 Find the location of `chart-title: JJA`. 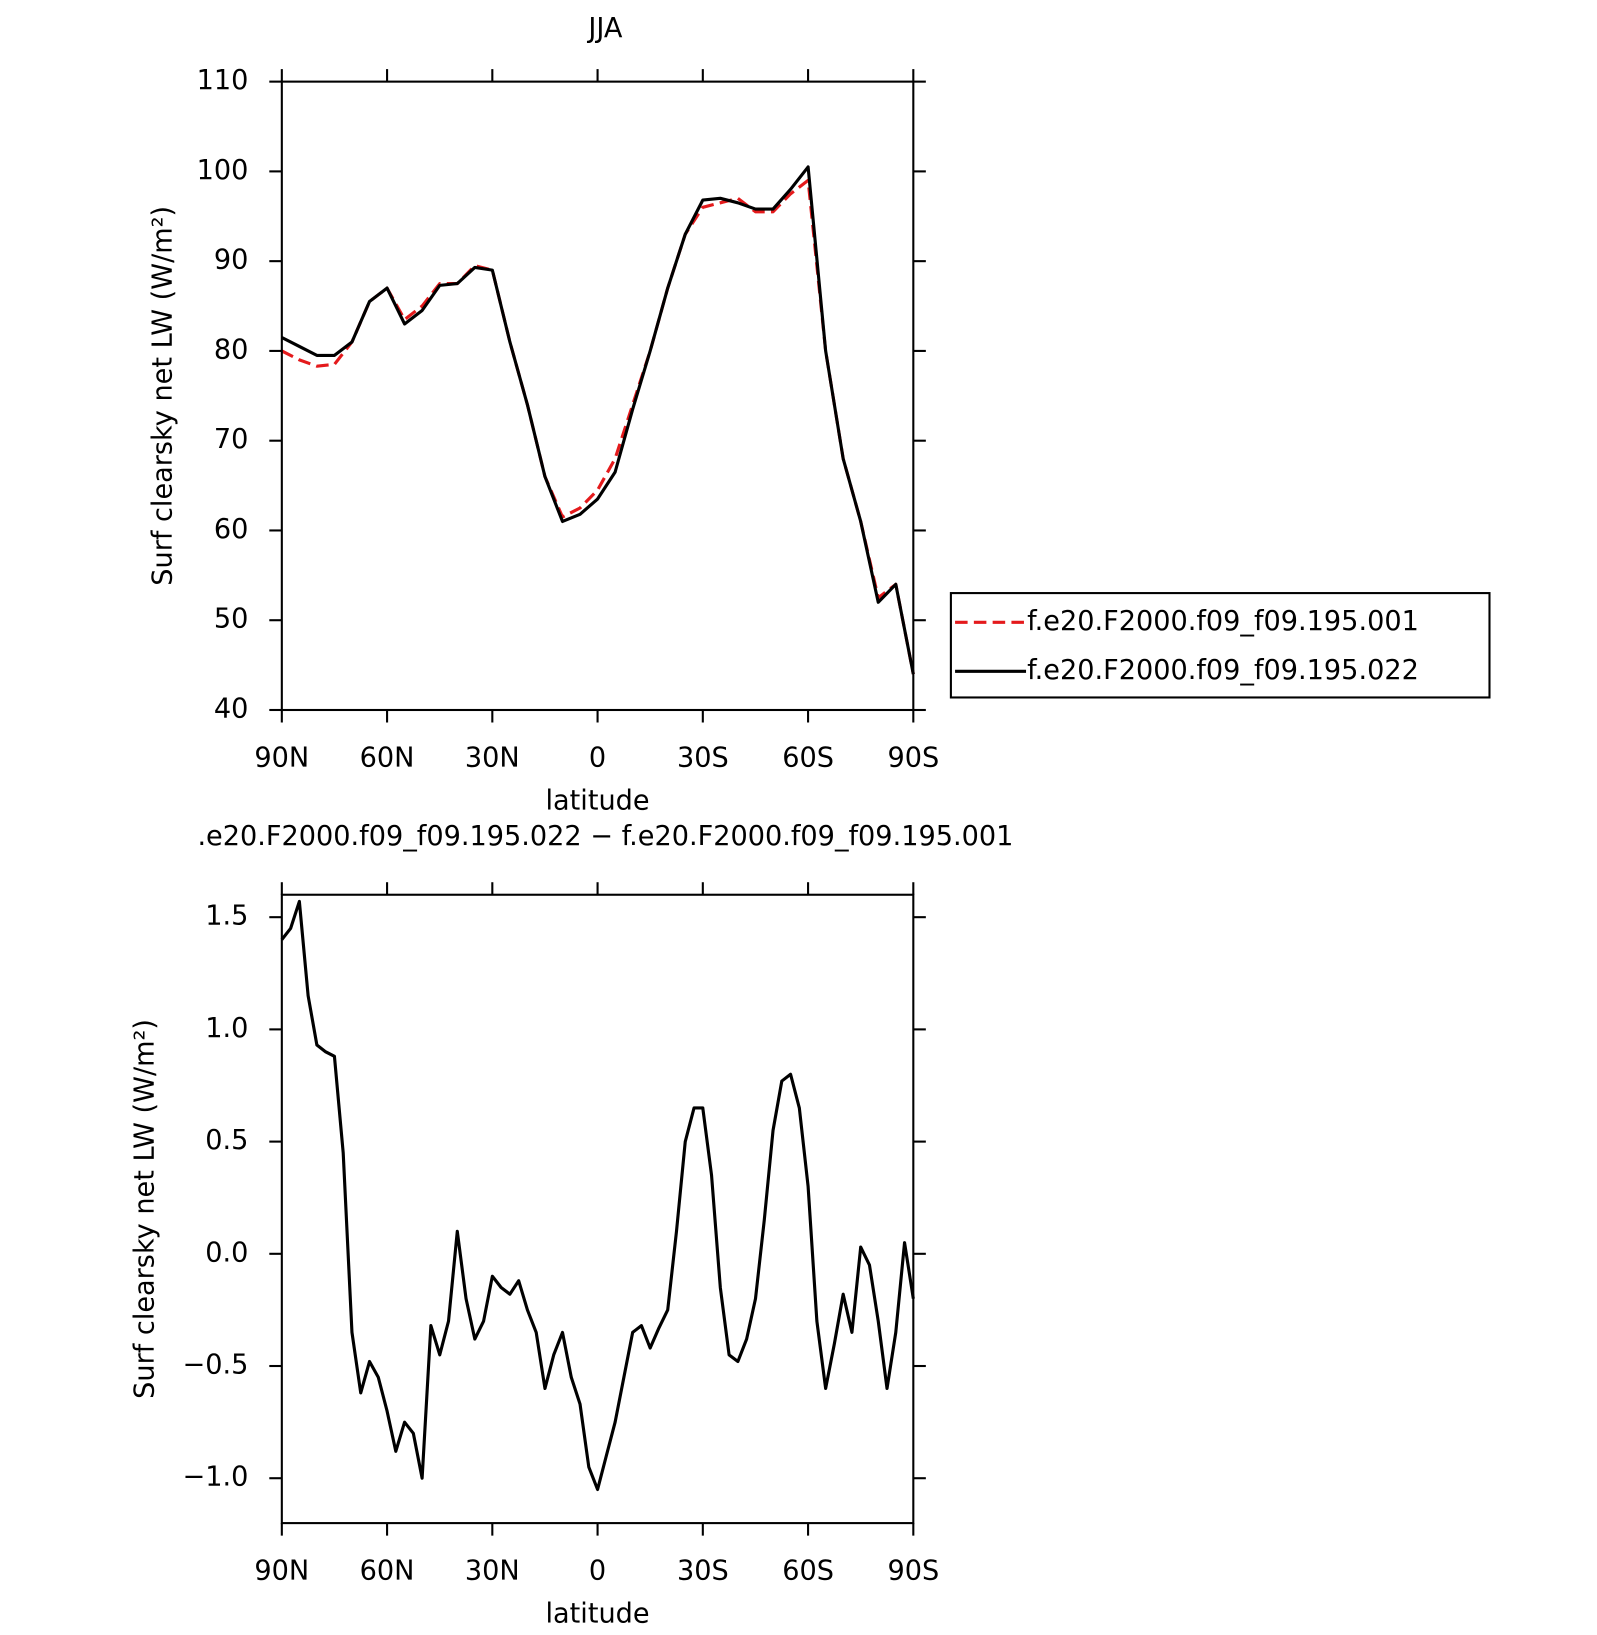

chart-title: JJA is located at coordinates (604, 28).